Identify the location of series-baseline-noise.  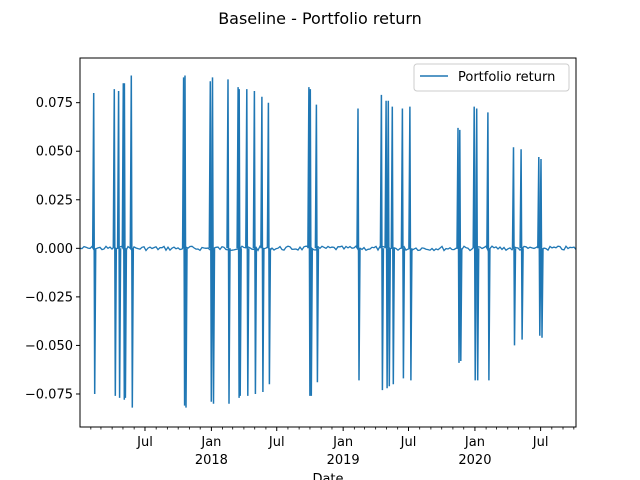
(328, 248).